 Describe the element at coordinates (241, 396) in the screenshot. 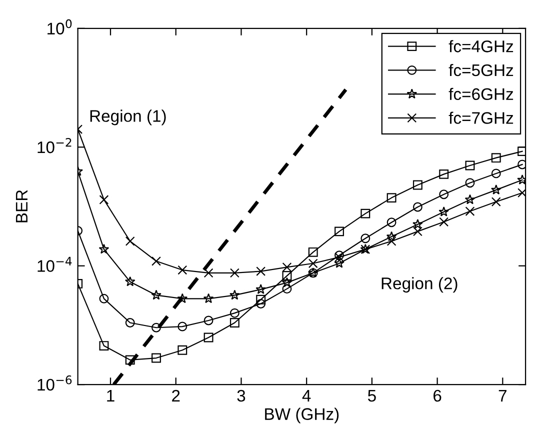

I see `x-tick-label: 3` at that location.